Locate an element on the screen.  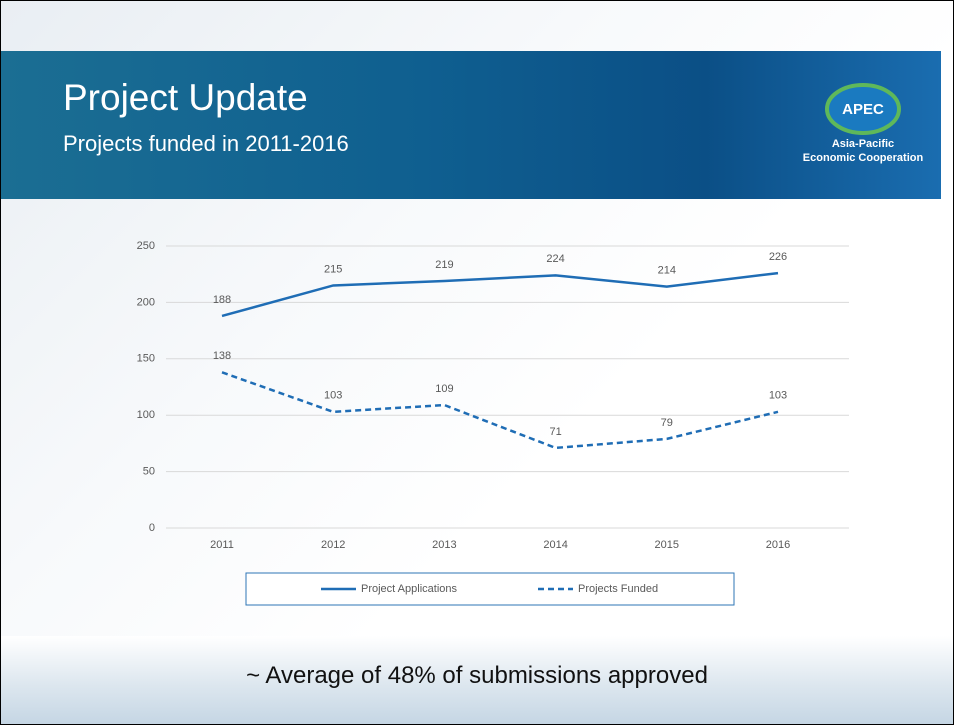
data-label: 219 is located at coordinates (444, 265).